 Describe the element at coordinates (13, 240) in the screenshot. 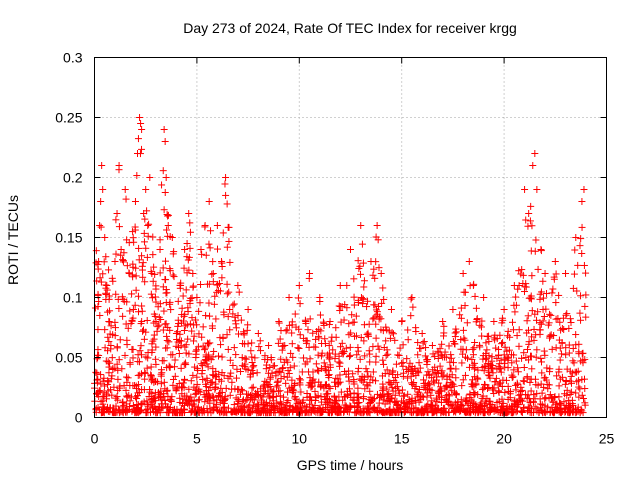

I see `y-axis-label: ROTI / TECUs` at that location.